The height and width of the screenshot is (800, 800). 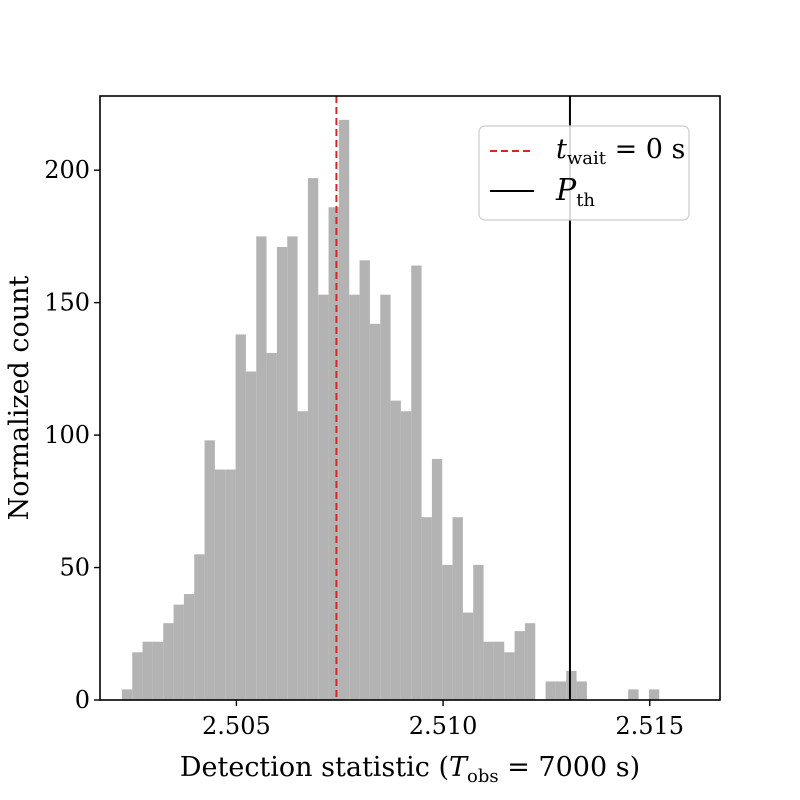 I want to click on y-axis-ticks: 0 50 100 150 200, so click(x=72, y=435).